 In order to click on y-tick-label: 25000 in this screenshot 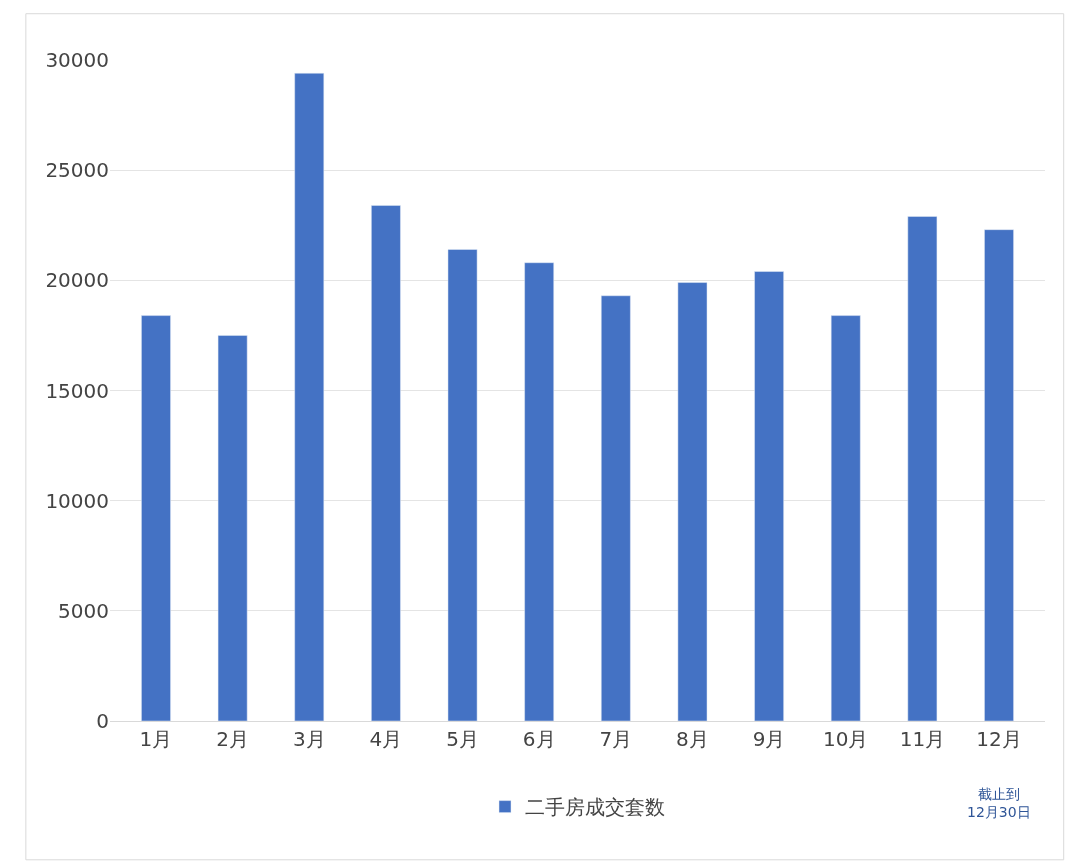, I will do `click(77, 170)`.